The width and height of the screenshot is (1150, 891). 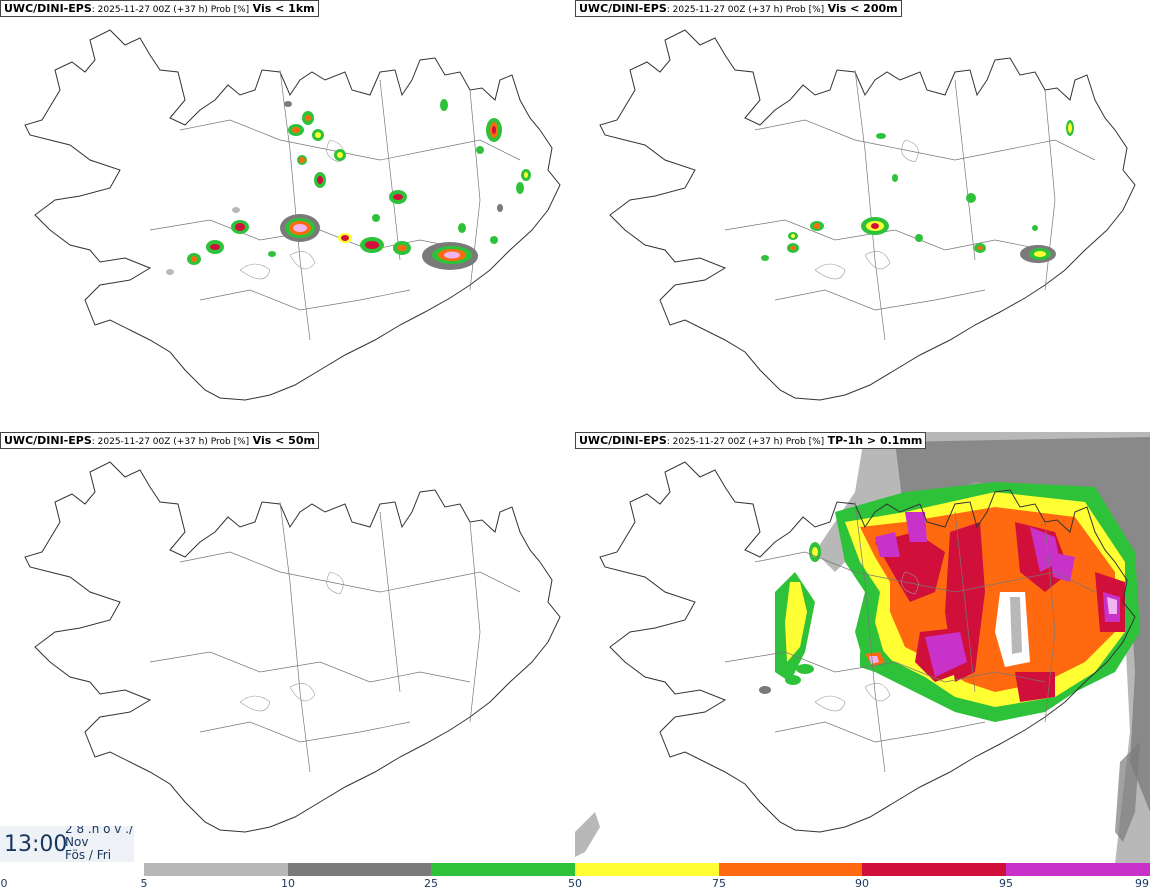 What do you see at coordinates (1142, 883) in the screenshot?
I see `colorbar-tick-99: 99` at bounding box center [1142, 883].